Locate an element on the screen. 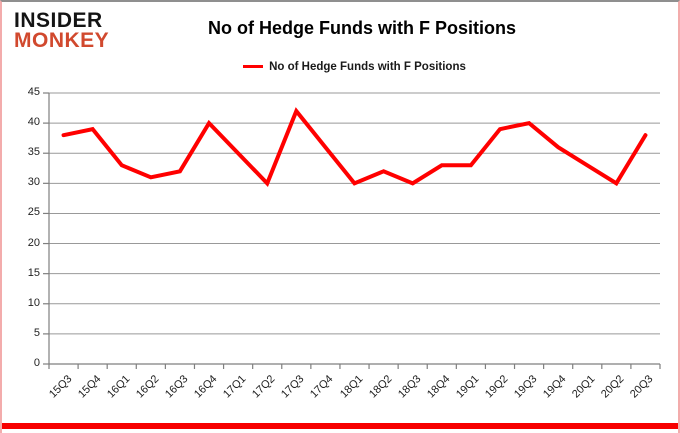 Image resolution: width=680 pixels, height=433 pixels. y-axis-tick-label: 30 is located at coordinates (33, 182).